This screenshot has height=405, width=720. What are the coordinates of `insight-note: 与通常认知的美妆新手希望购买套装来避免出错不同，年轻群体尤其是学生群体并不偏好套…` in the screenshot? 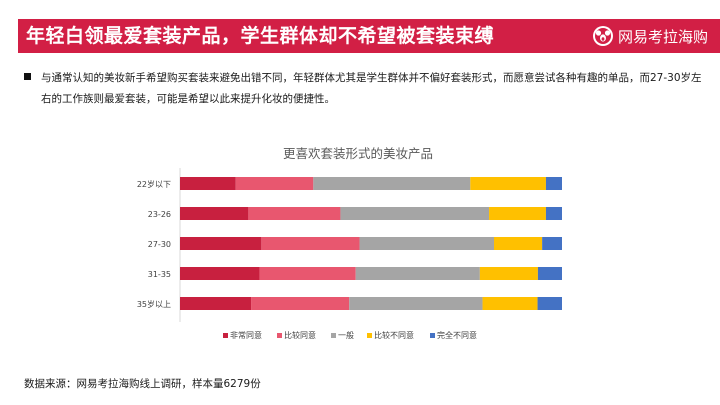 It's located at (364, 89).